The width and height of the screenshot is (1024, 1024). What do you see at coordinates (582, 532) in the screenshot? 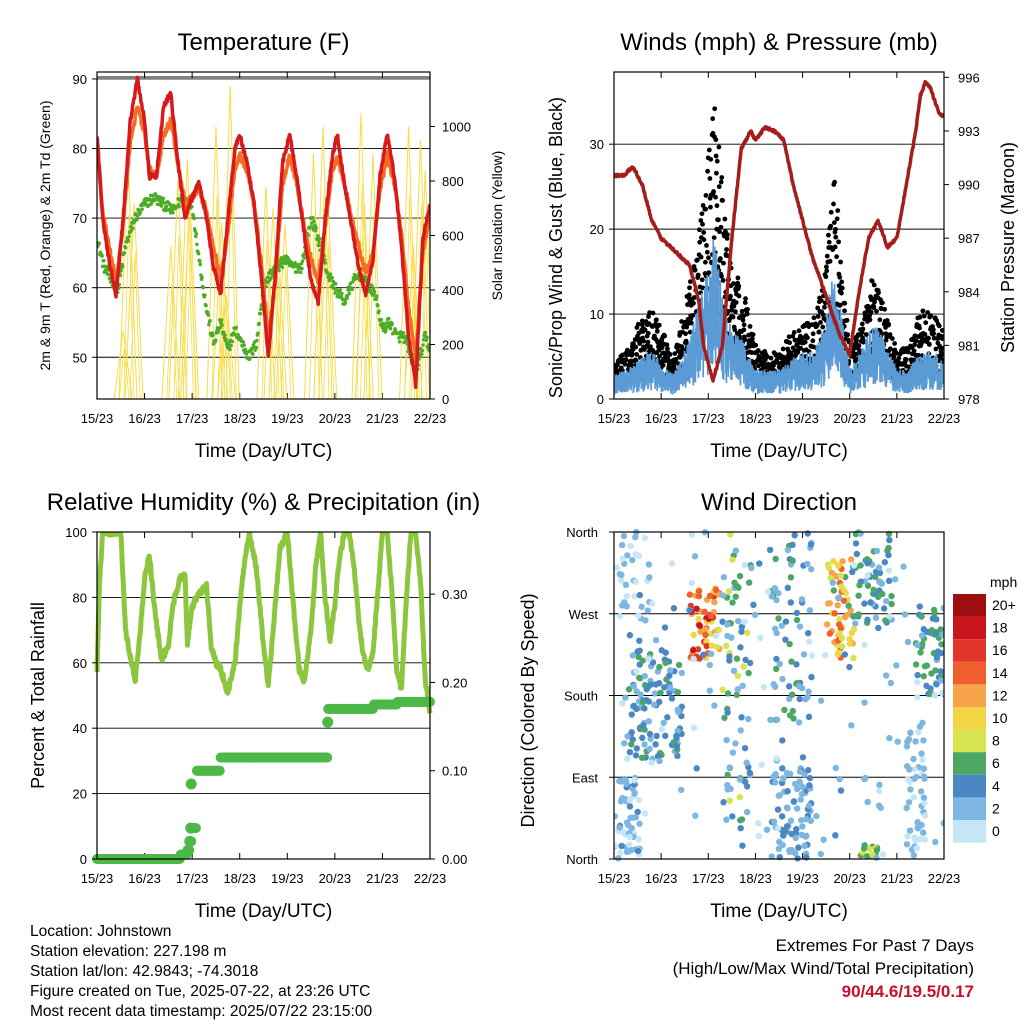
I see `y-tick-label: North` at bounding box center [582, 532].